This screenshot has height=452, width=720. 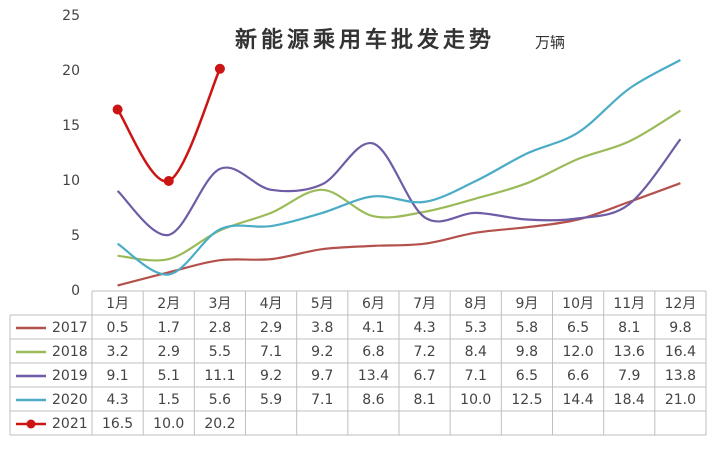 What do you see at coordinates (169, 328) in the screenshot?
I see `table-cell: 1.7` at bounding box center [169, 328].